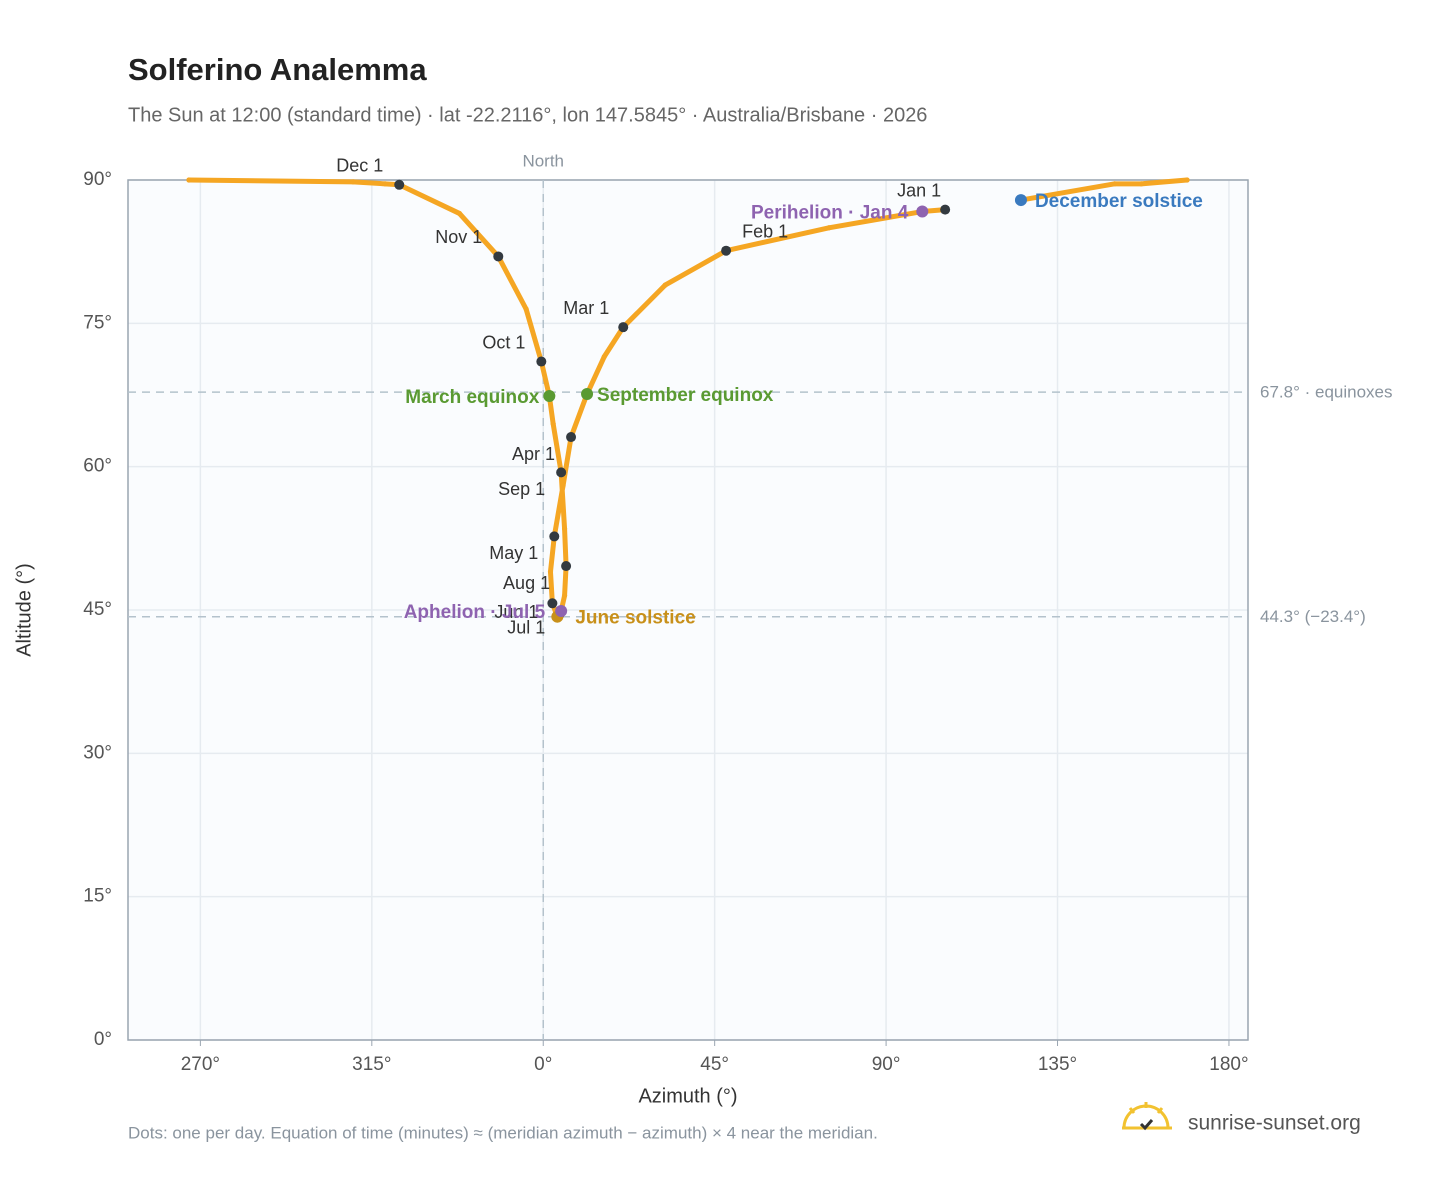  What do you see at coordinates (714, 1064) in the screenshot?
I see `x-tick-label: 45°` at bounding box center [714, 1064].